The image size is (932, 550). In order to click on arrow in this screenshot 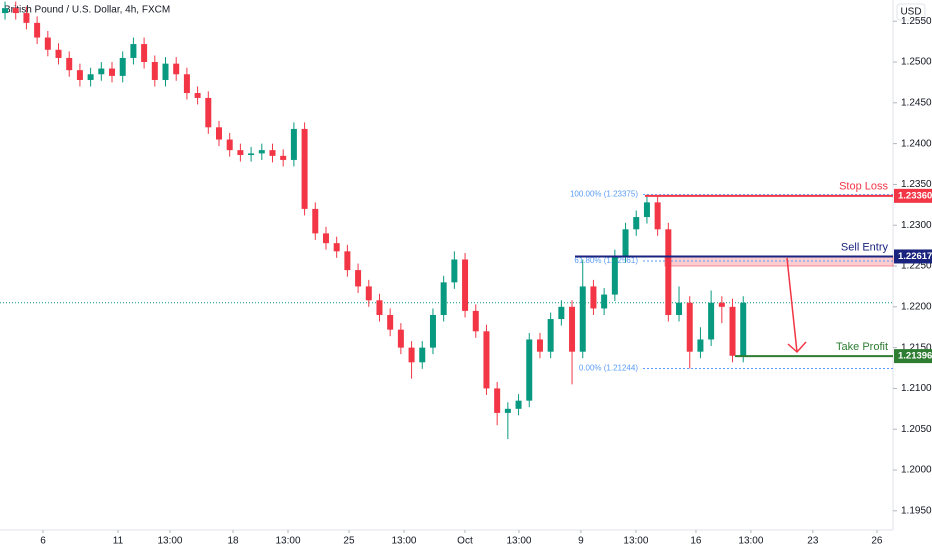, I will do `click(796, 305)`.